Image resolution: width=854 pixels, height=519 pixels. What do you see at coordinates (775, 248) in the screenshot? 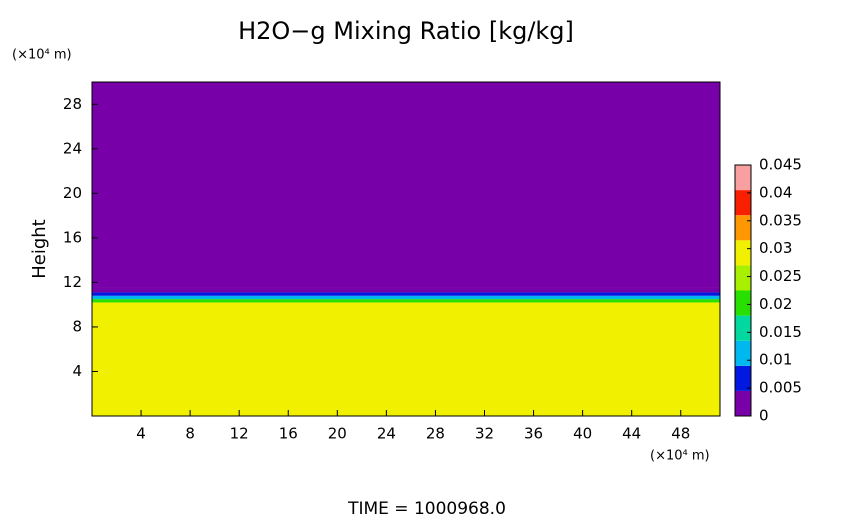
I see `colorbar-tick-label: 0.03` at bounding box center [775, 248].